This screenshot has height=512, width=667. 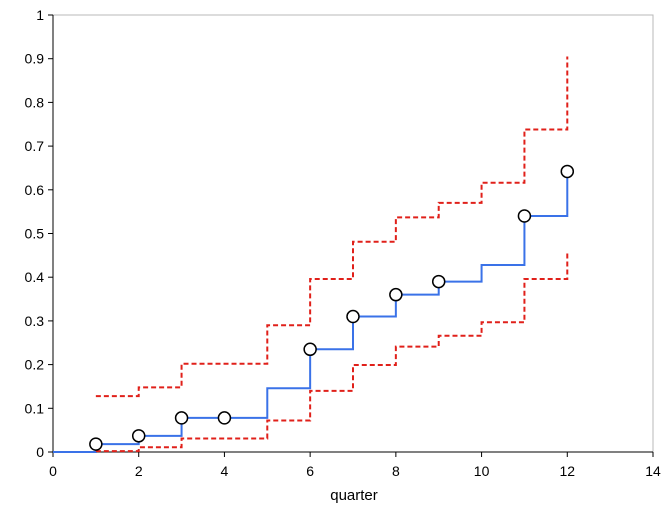 What do you see at coordinates (35, 146) in the screenshot?
I see `y-tick-label: 0.7` at bounding box center [35, 146].